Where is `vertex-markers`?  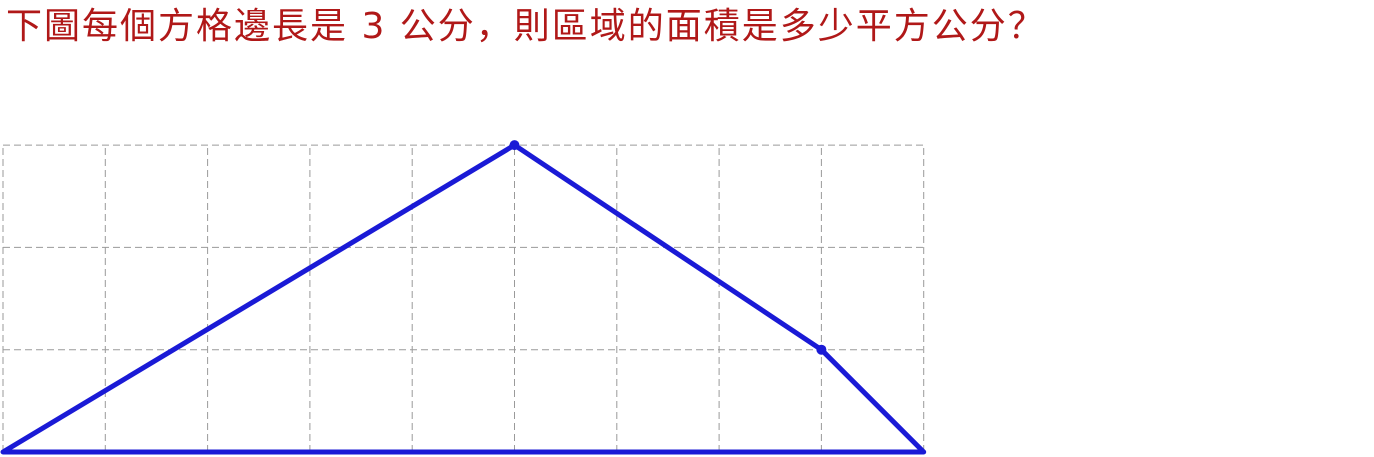 vertex-markers is located at coordinates (668, 247).